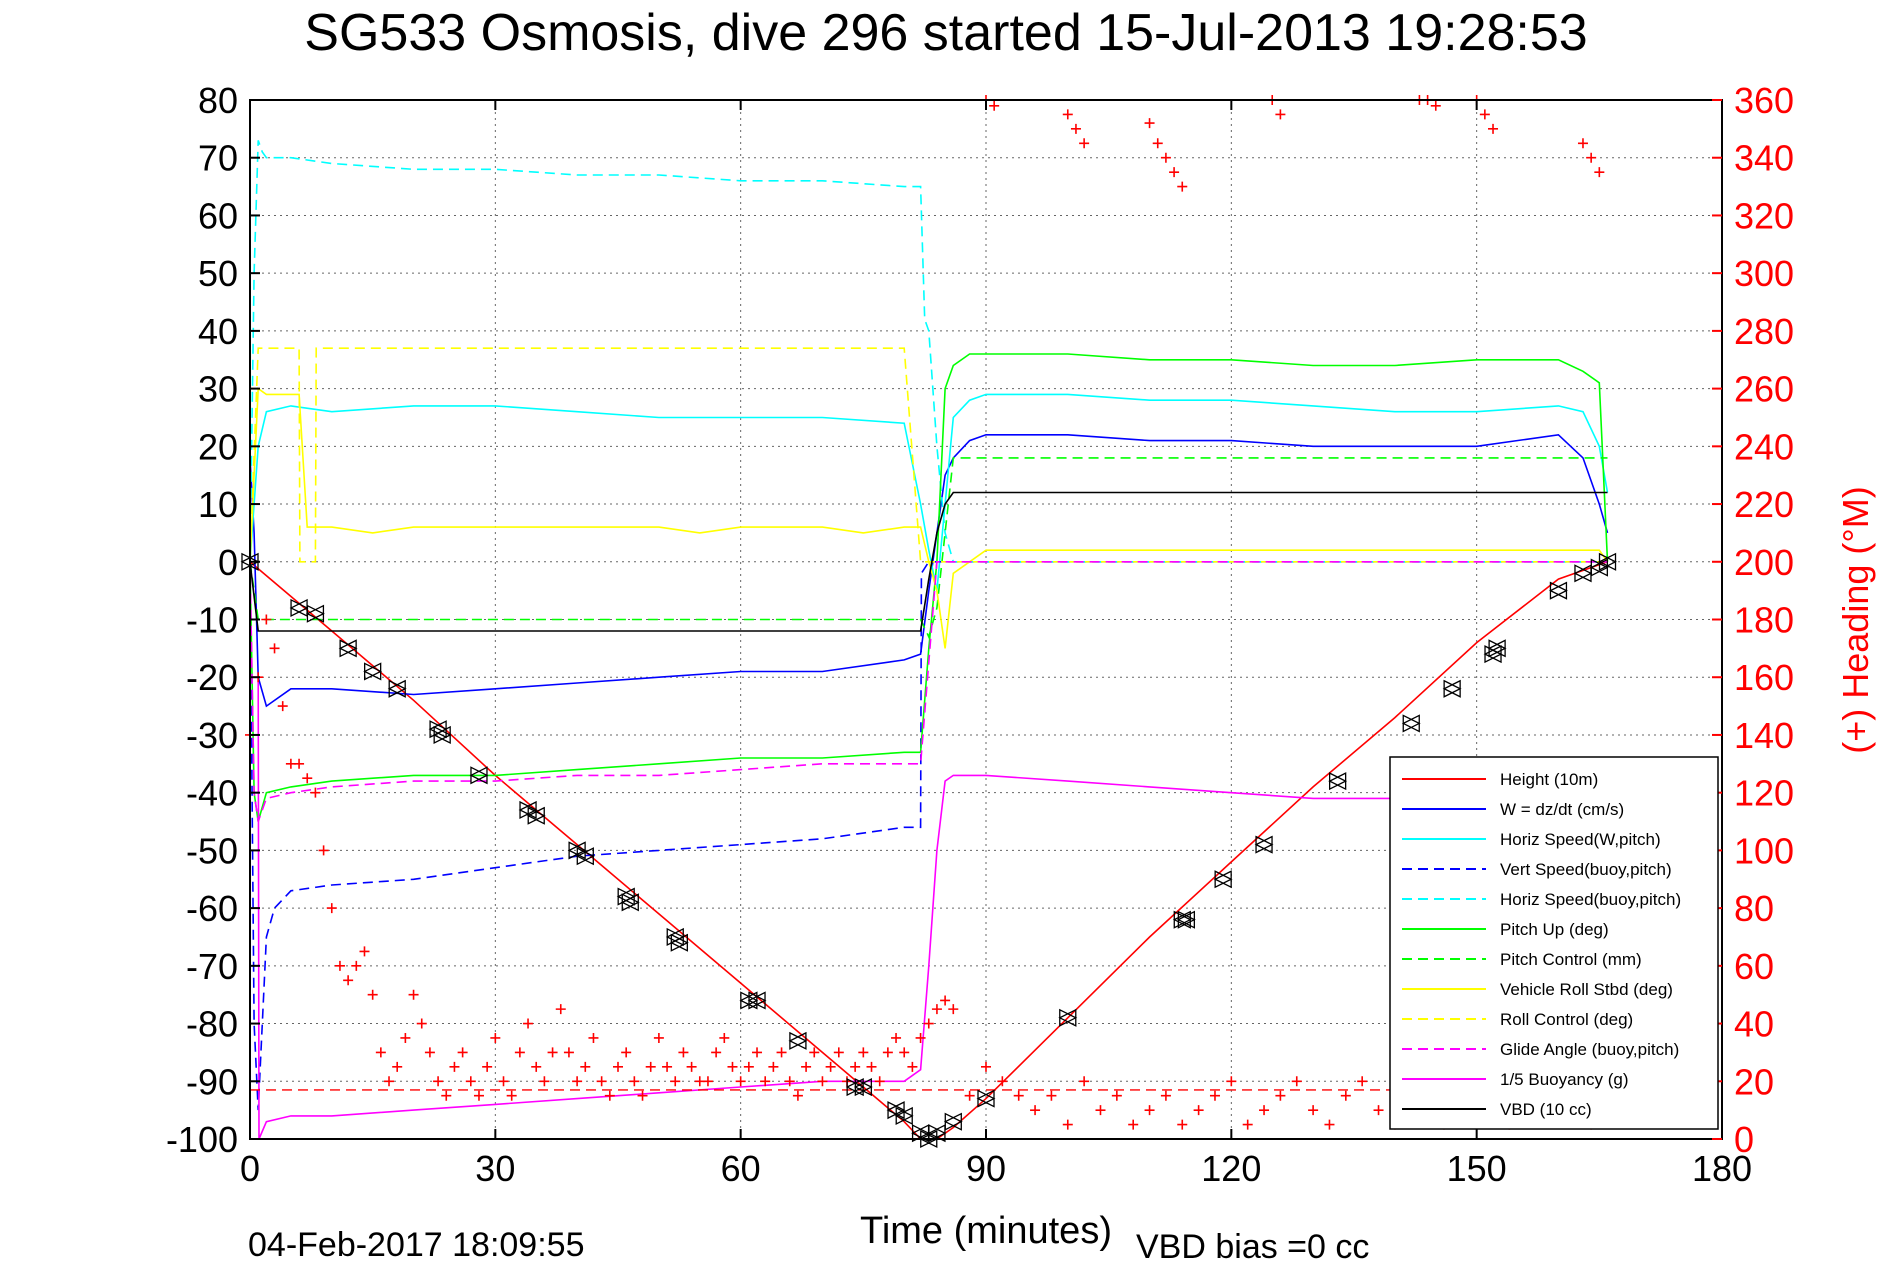  What do you see at coordinates (212, 1024) in the screenshot?
I see `y-tick-label: -80` at bounding box center [212, 1024].